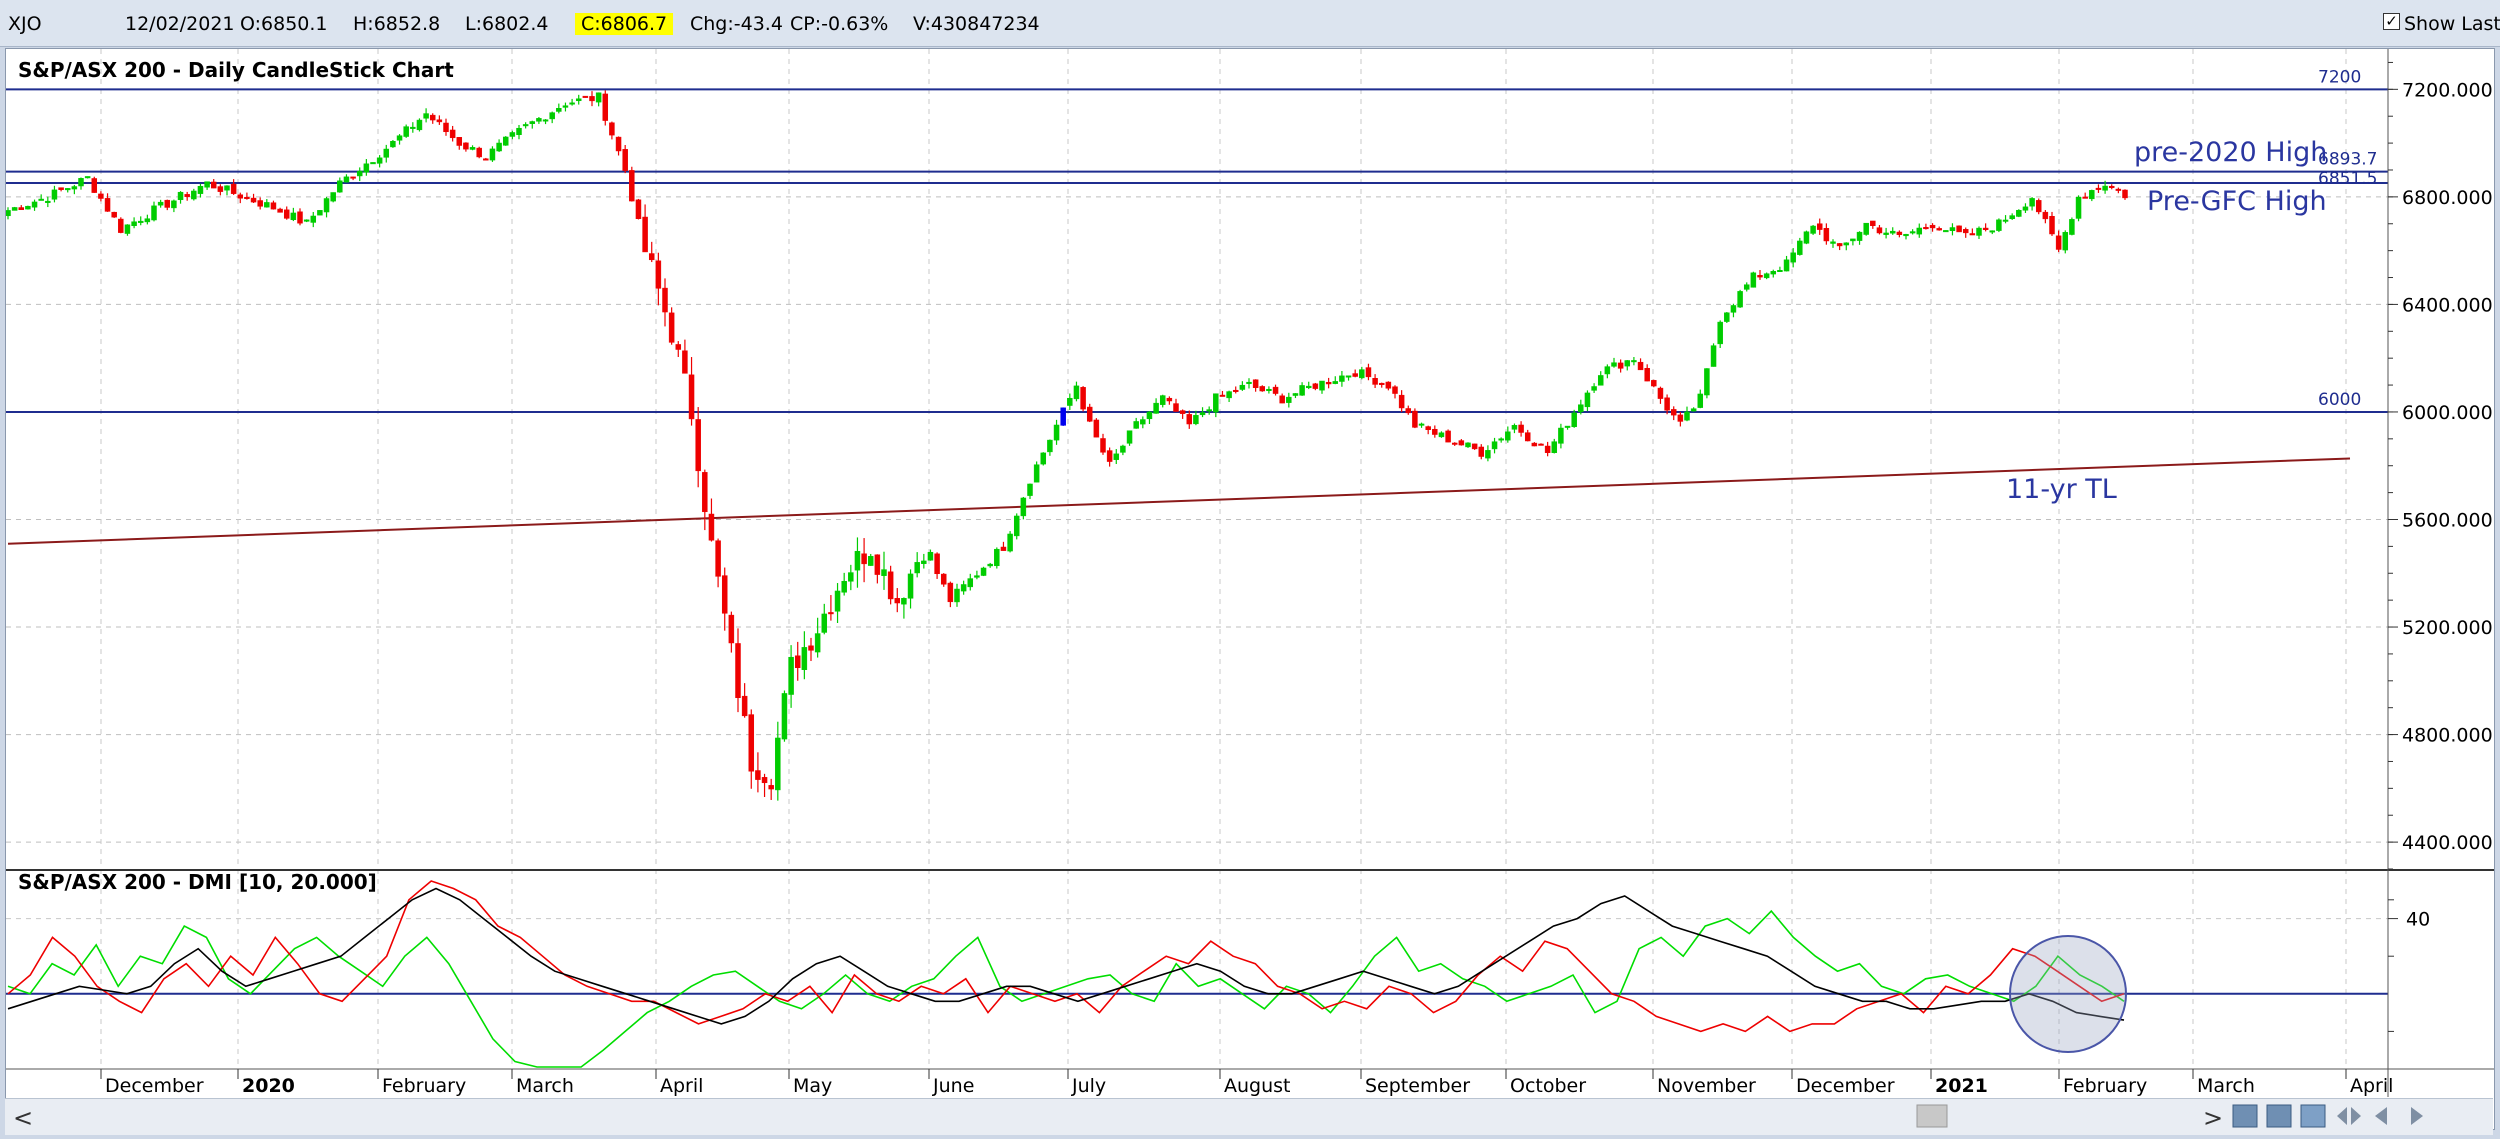 Image resolution: width=2500 pixels, height=1139 pixels. I want to click on pan-both-icon, so click(2342, 1116).